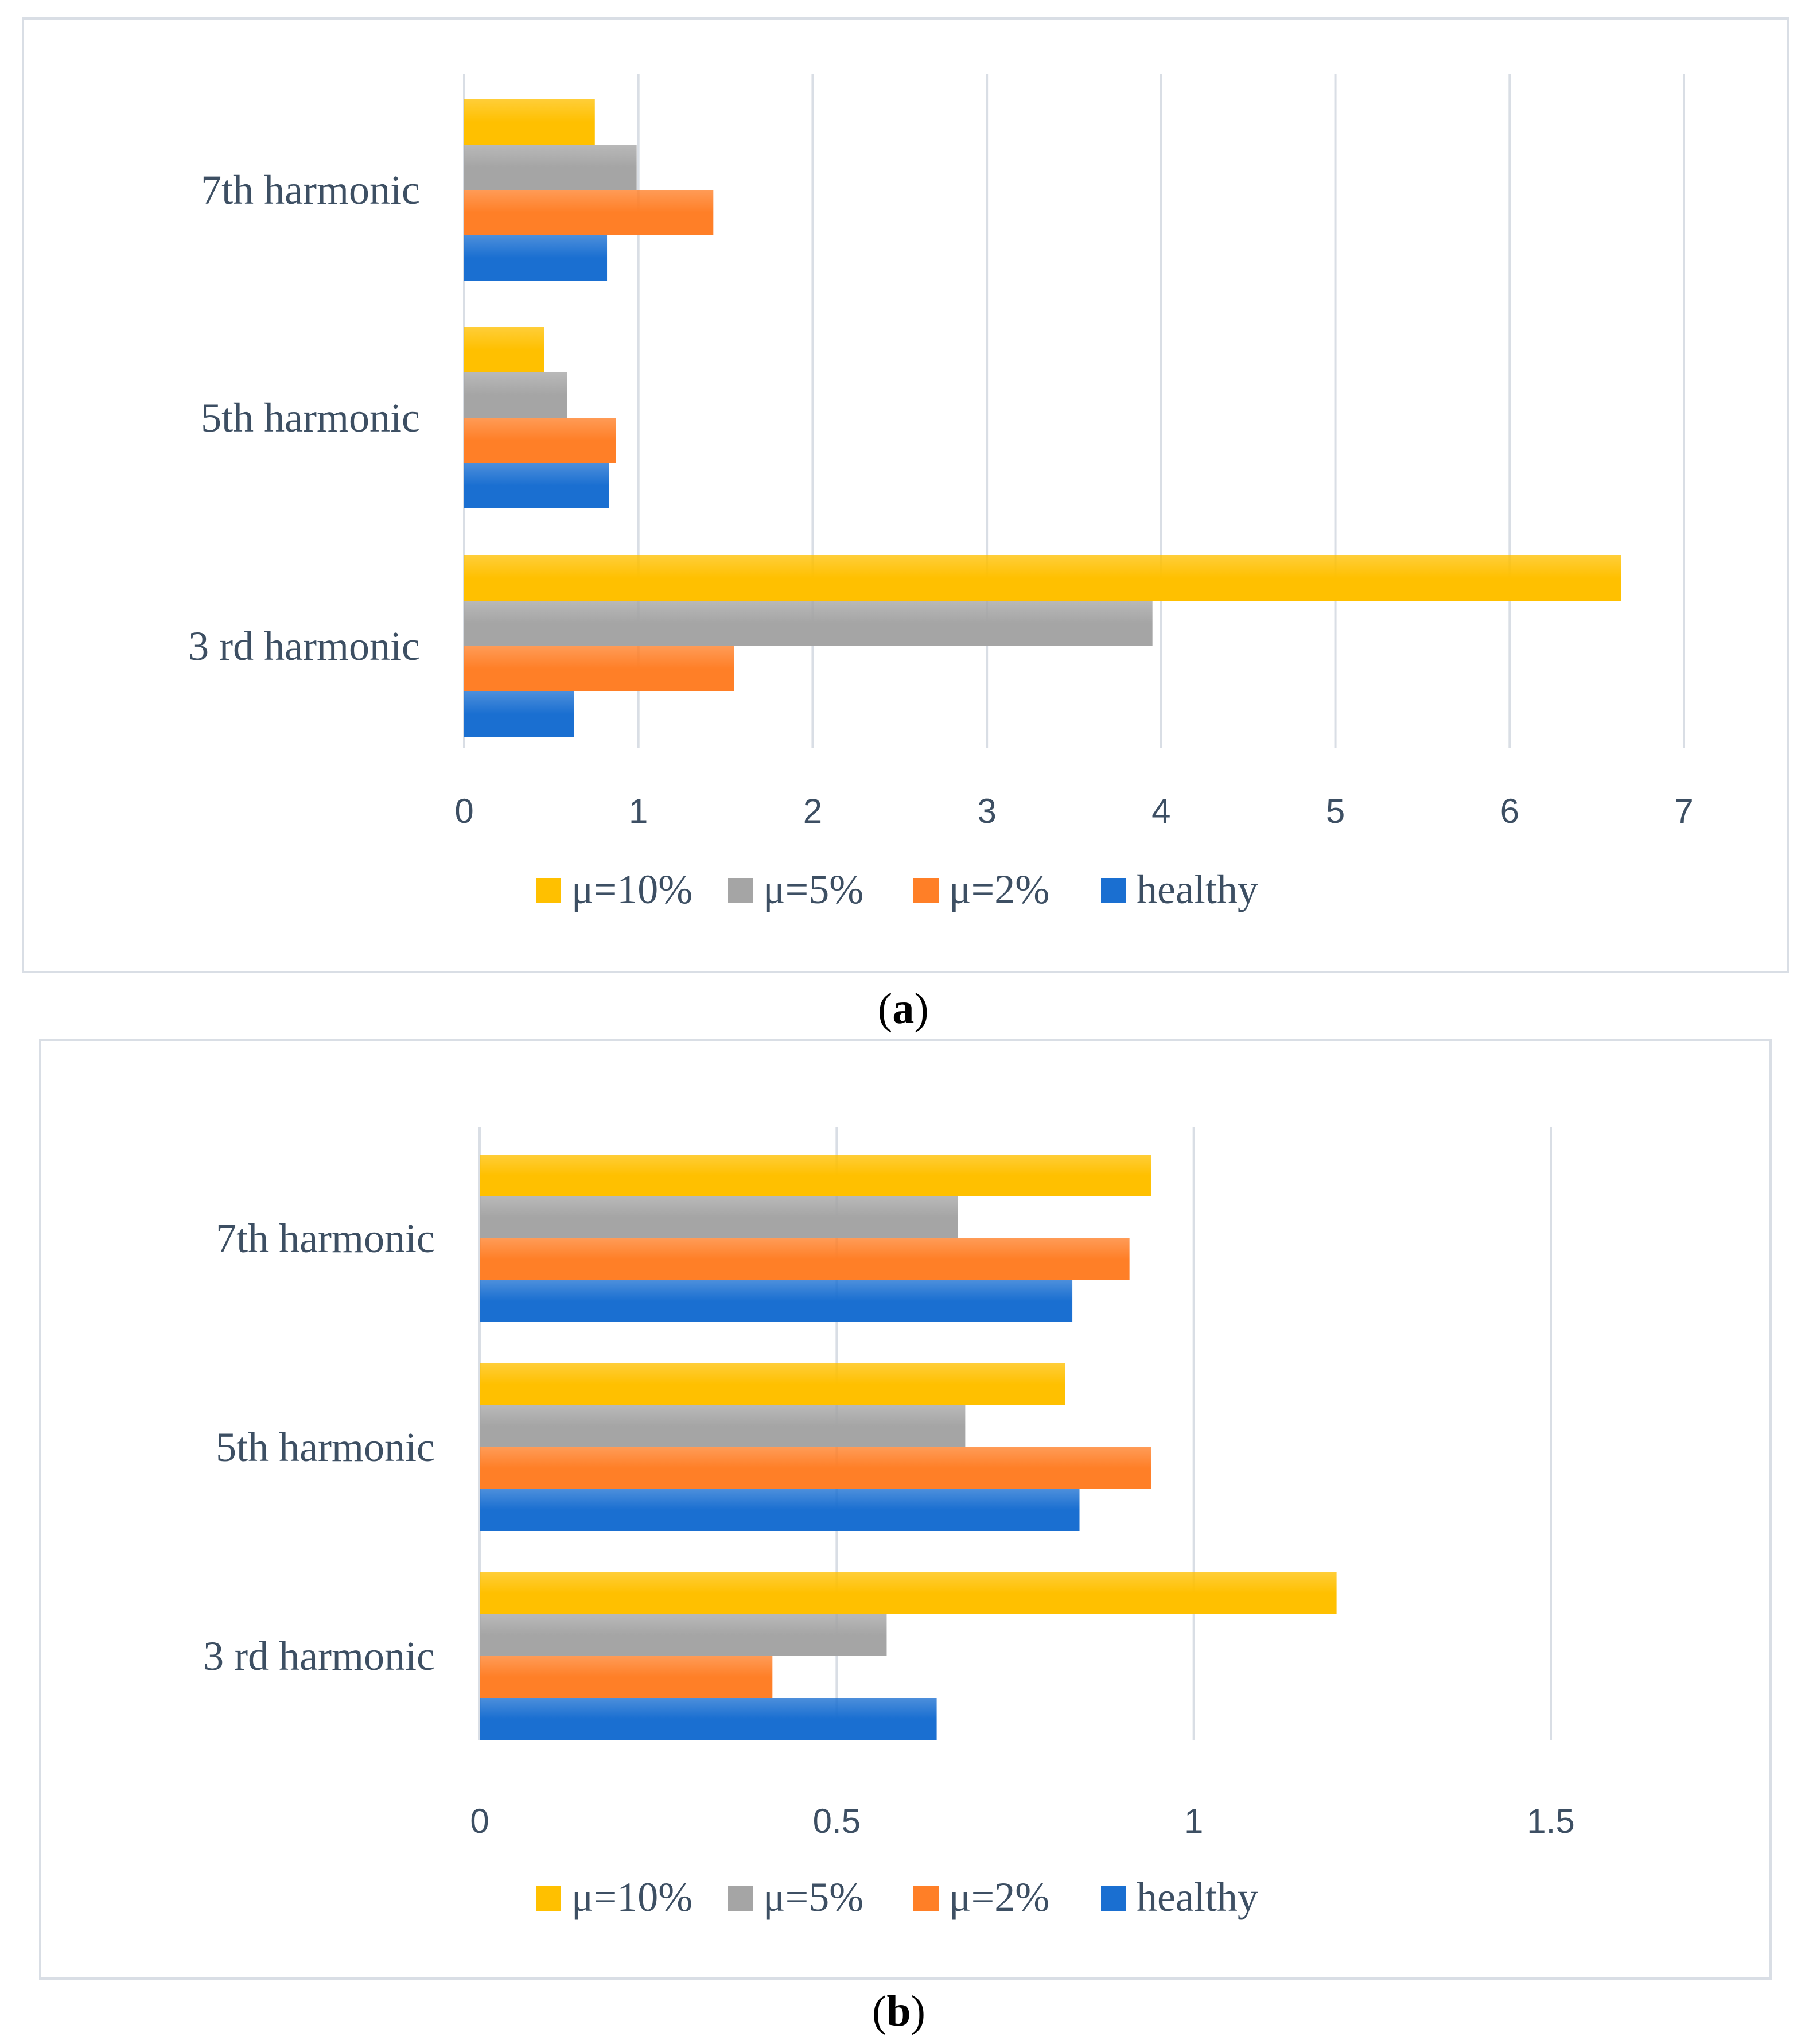 This screenshot has width=1809, height=2044. Describe the element at coordinates (589, 212) in the screenshot. I see `bar-a-7th-harmonic-mu2` at that location.